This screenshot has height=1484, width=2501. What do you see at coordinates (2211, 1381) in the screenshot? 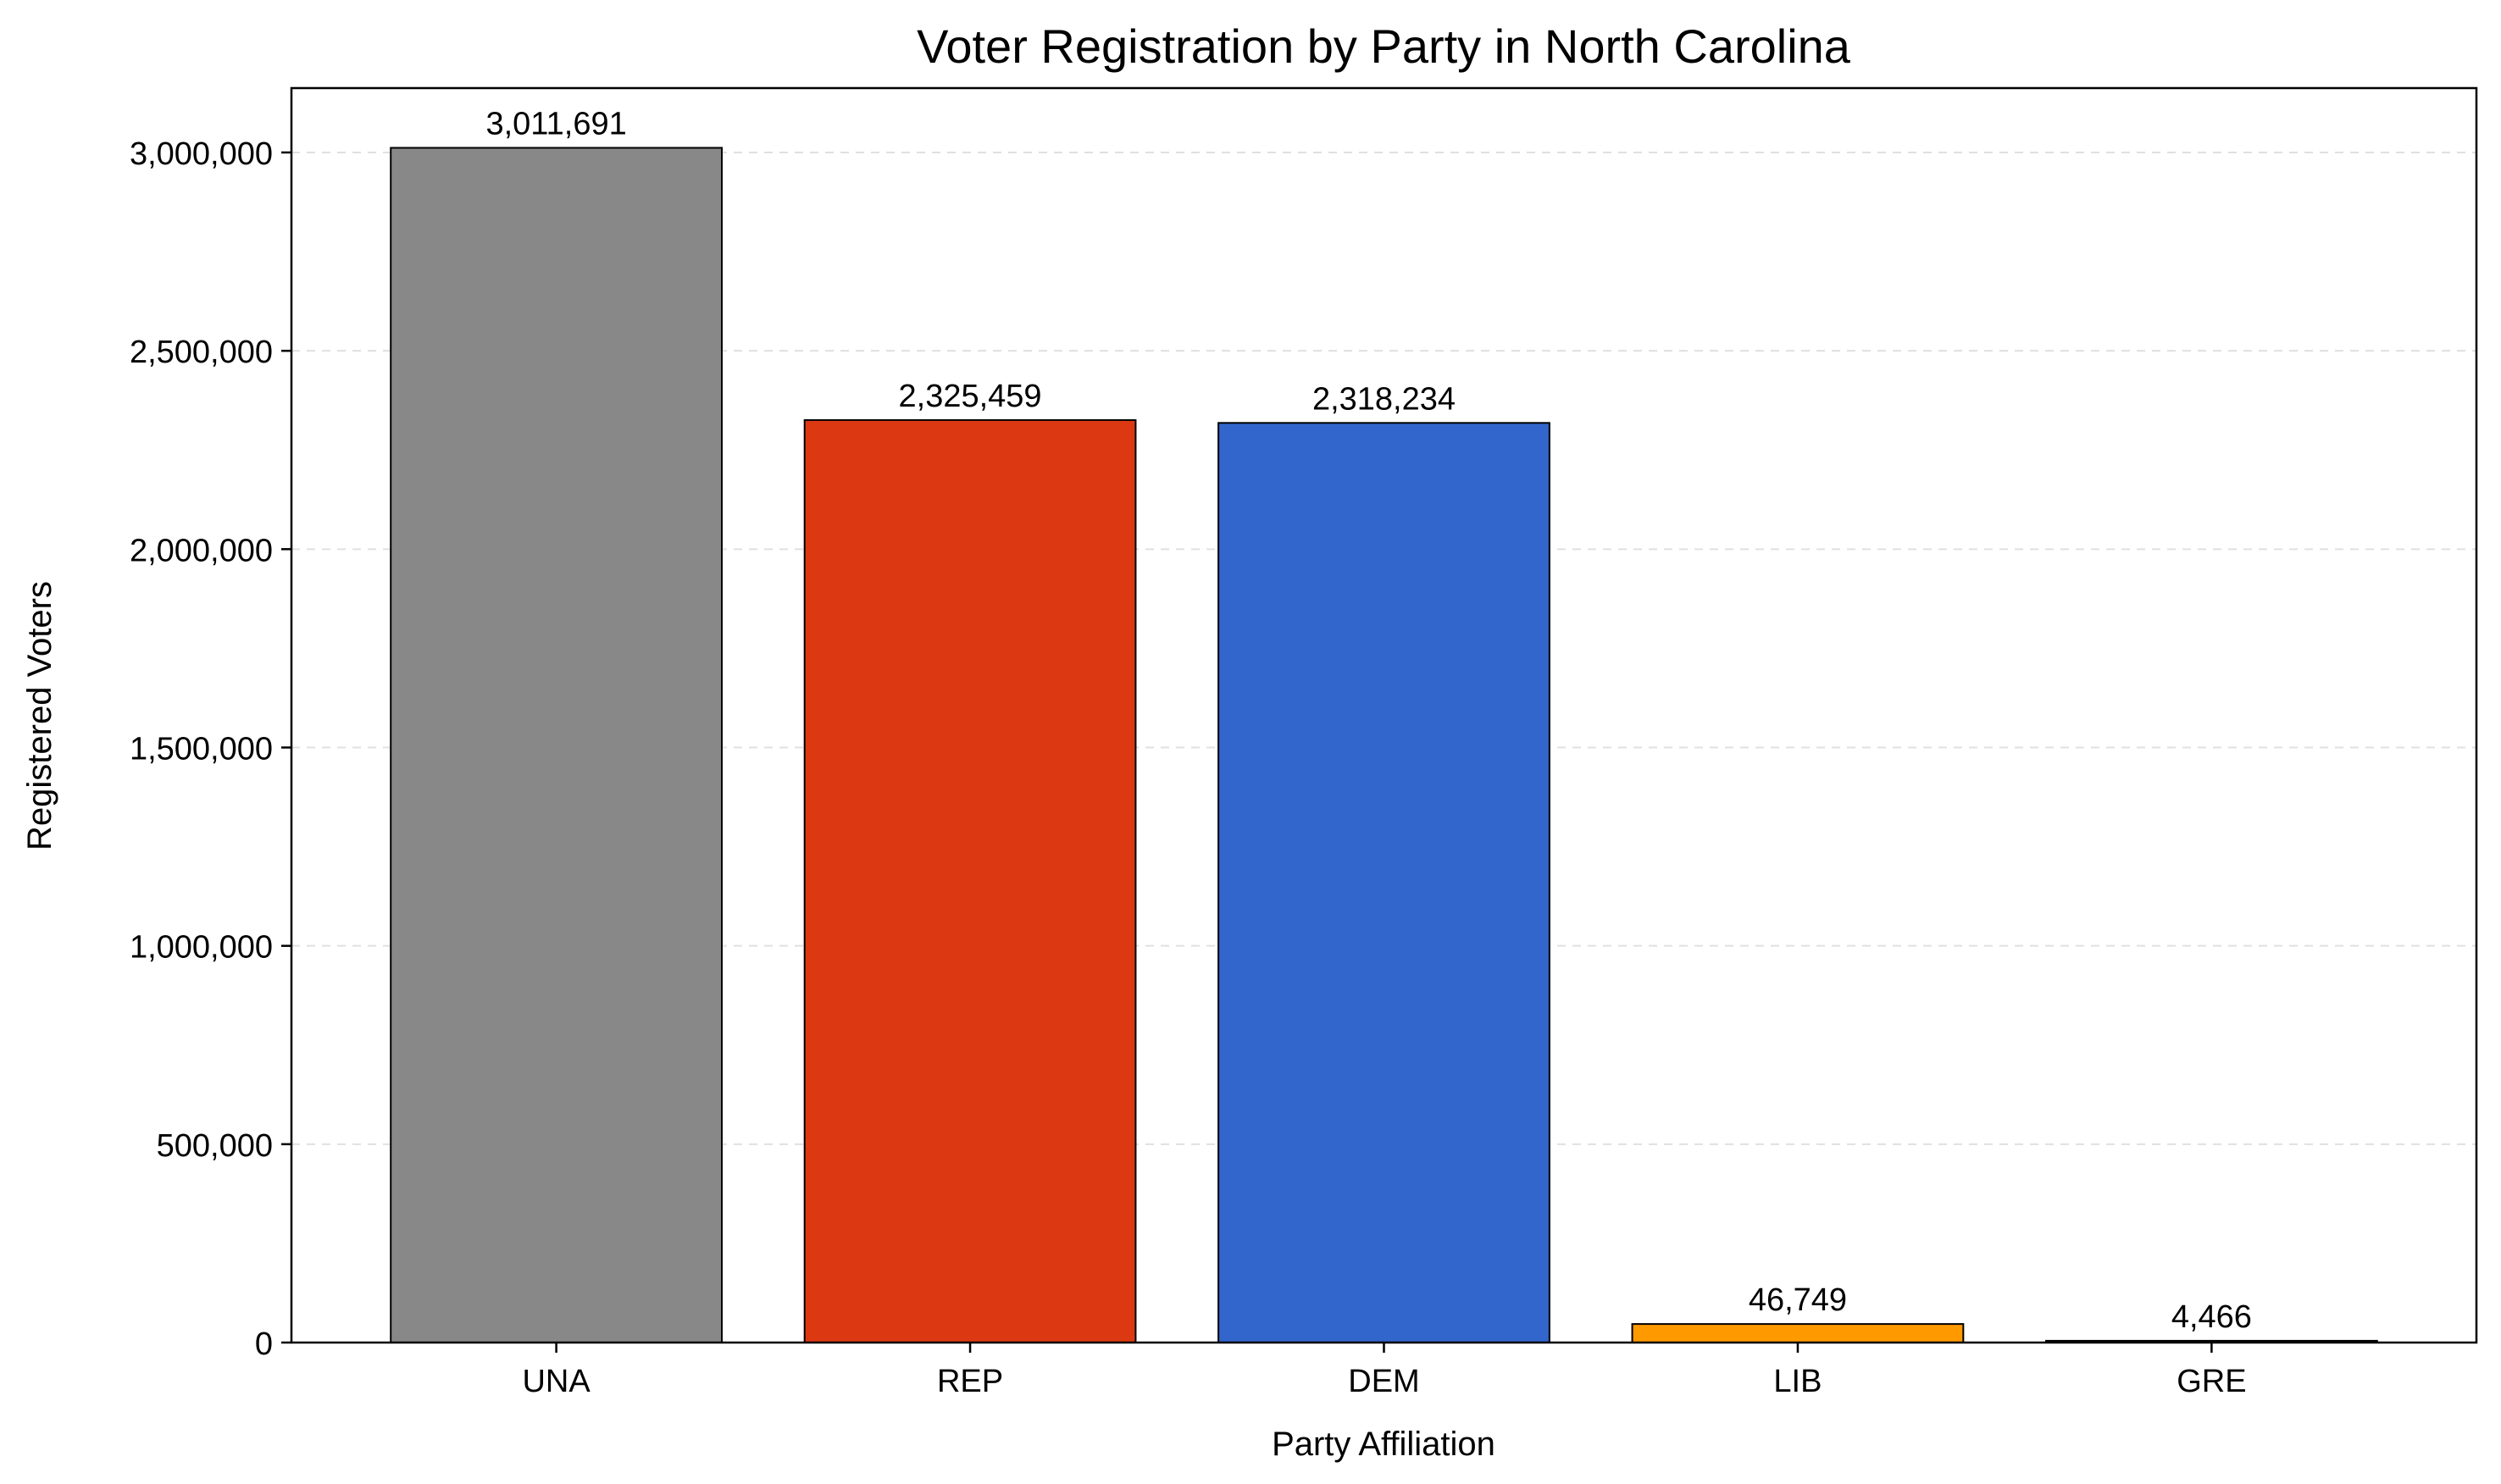
I see `x-tick-label: GRE` at bounding box center [2211, 1381].